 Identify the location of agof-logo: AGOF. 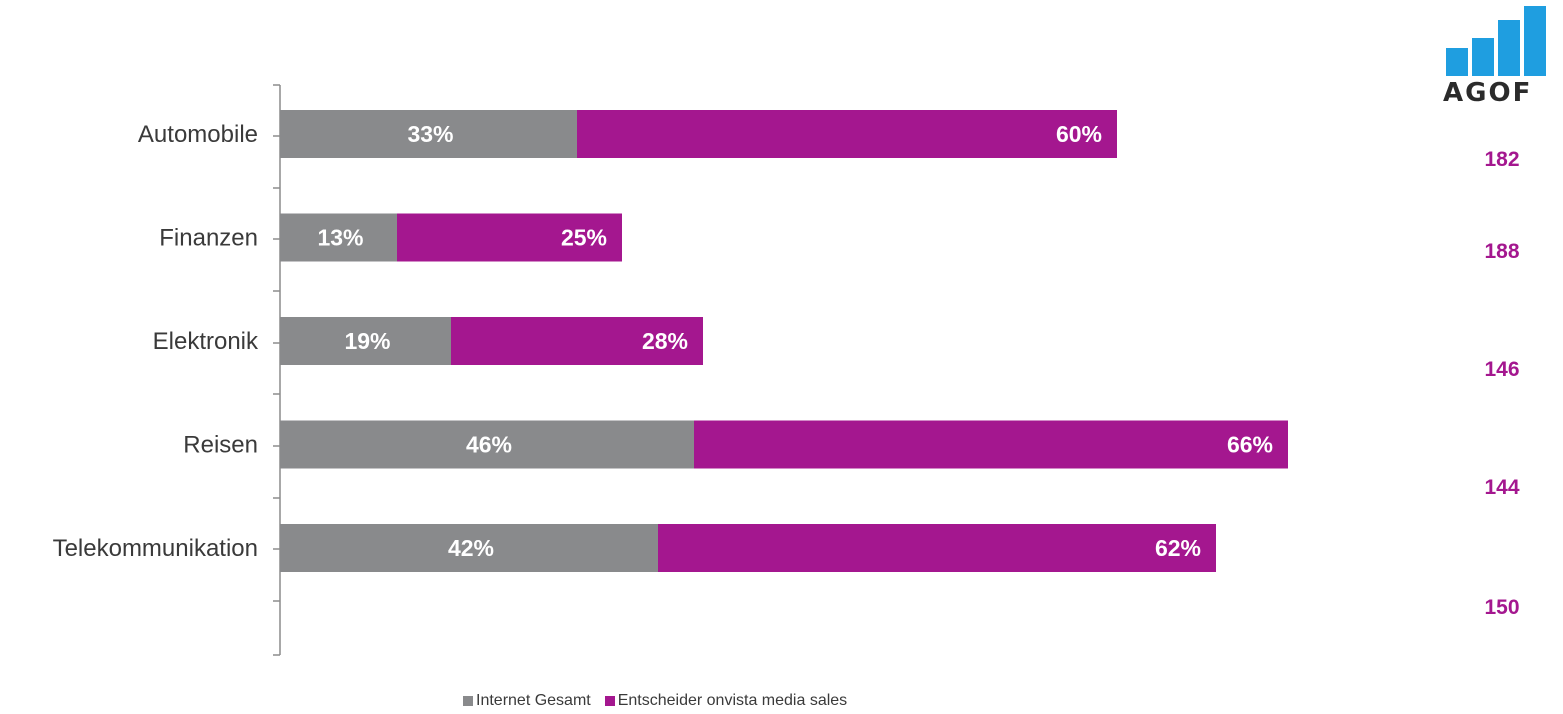
(1500, 65).